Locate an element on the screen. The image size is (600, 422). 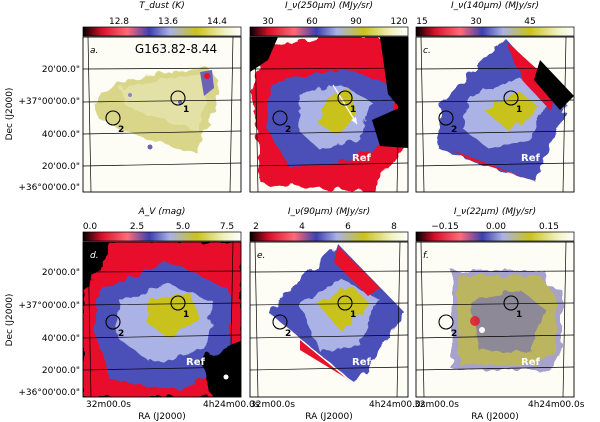
colorbar-f: I_ν(22μm) (MJy/sr) −0.15 0.00 0.15 is located at coordinates (495, 224).